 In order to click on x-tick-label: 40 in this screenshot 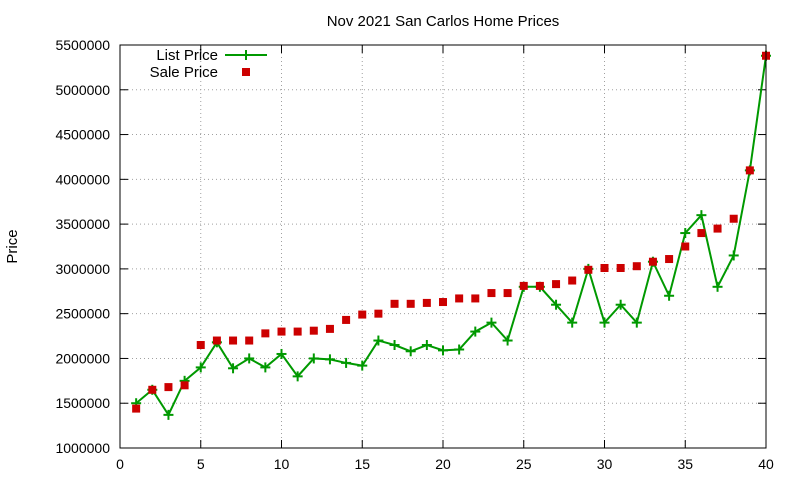, I will do `click(766, 464)`.